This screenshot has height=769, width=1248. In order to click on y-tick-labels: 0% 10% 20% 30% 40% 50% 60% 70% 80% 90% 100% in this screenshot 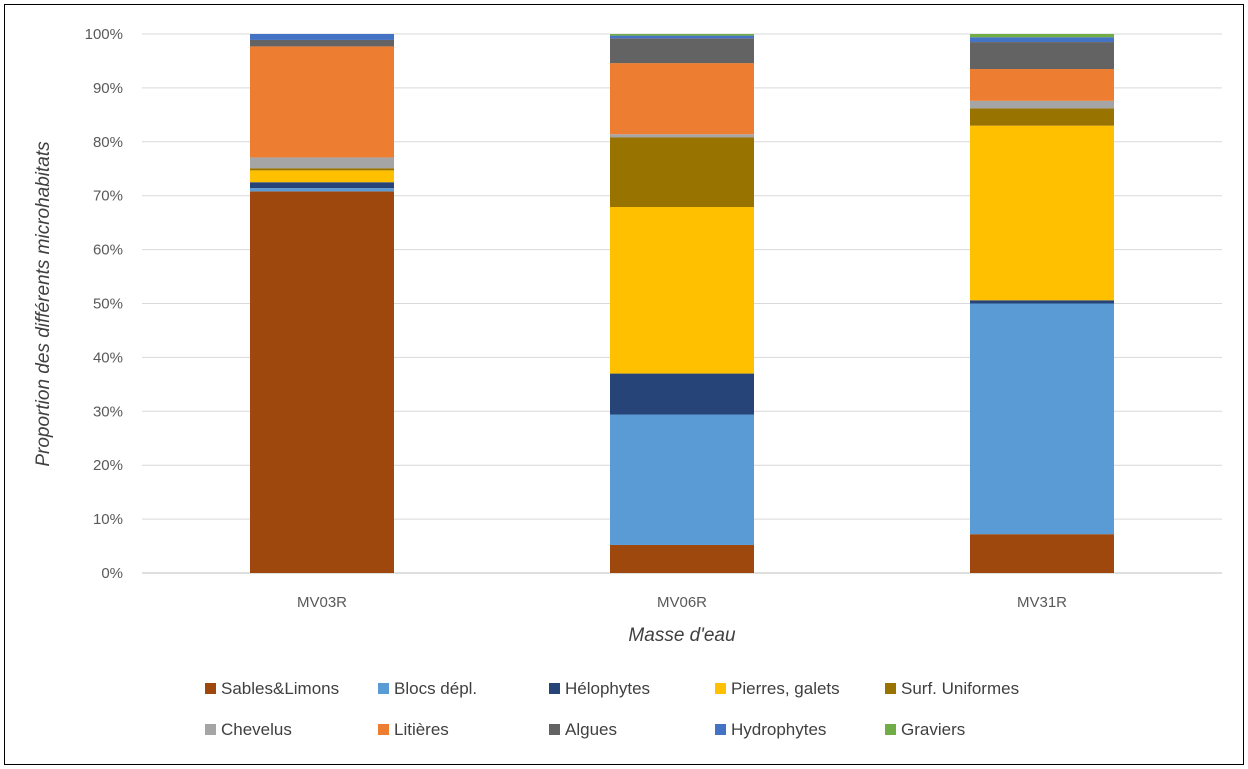, I will do `click(104, 304)`.